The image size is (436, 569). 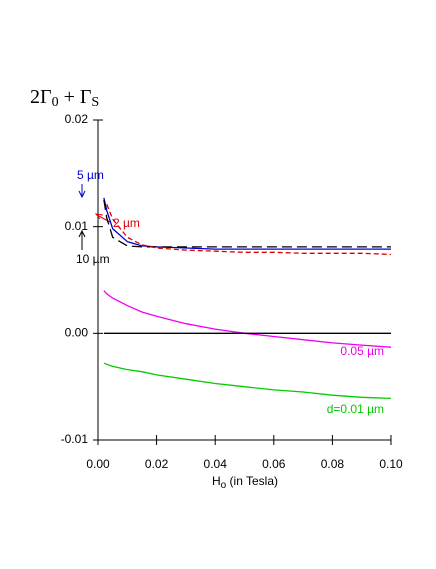 What do you see at coordinates (216, 464) in the screenshot?
I see `x-tick-label: 0.04` at bounding box center [216, 464].